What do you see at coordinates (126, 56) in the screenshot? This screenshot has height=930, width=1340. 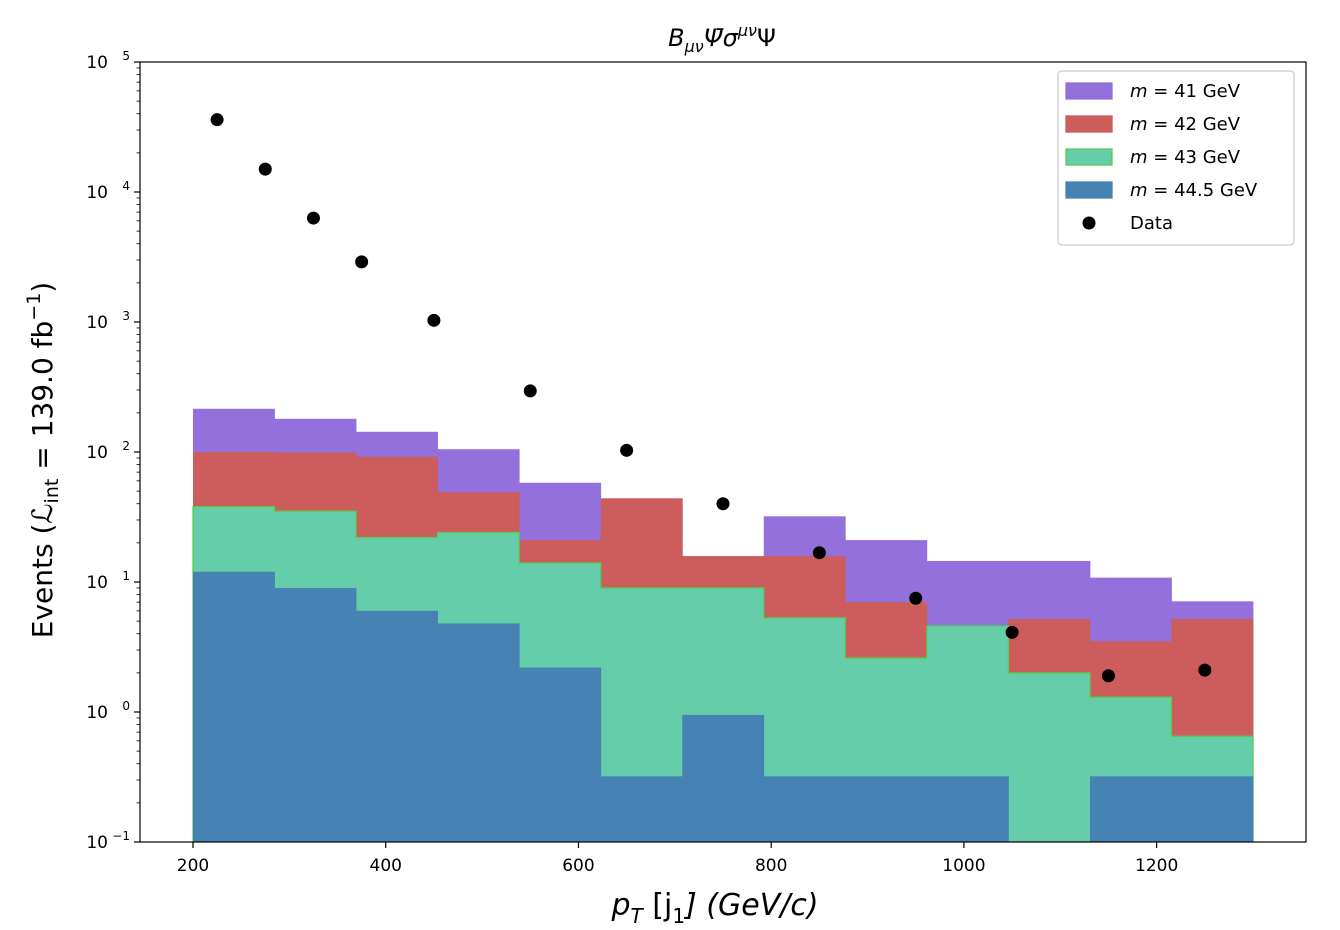 I see `y-tick-exponent-5: 5` at bounding box center [126, 56].